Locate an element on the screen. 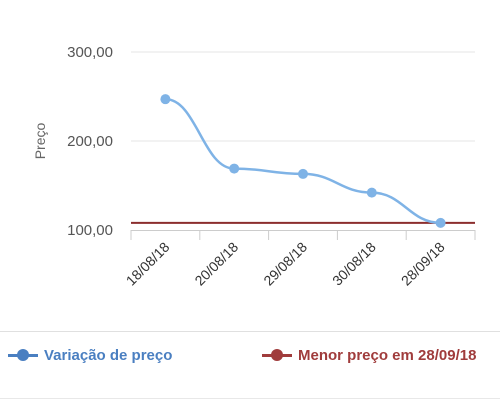 The width and height of the screenshot is (500, 401). legend-item-reference: Menor preço em 28/09/18 is located at coordinates (369, 355).